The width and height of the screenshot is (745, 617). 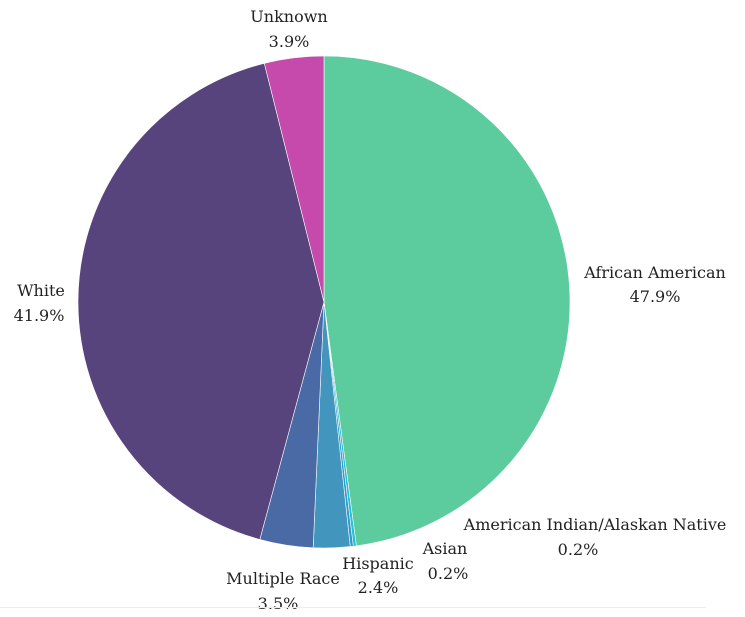 What do you see at coordinates (294, 179) in the screenshot?
I see `pie-slice-unknown` at bounding box center [294, 179].